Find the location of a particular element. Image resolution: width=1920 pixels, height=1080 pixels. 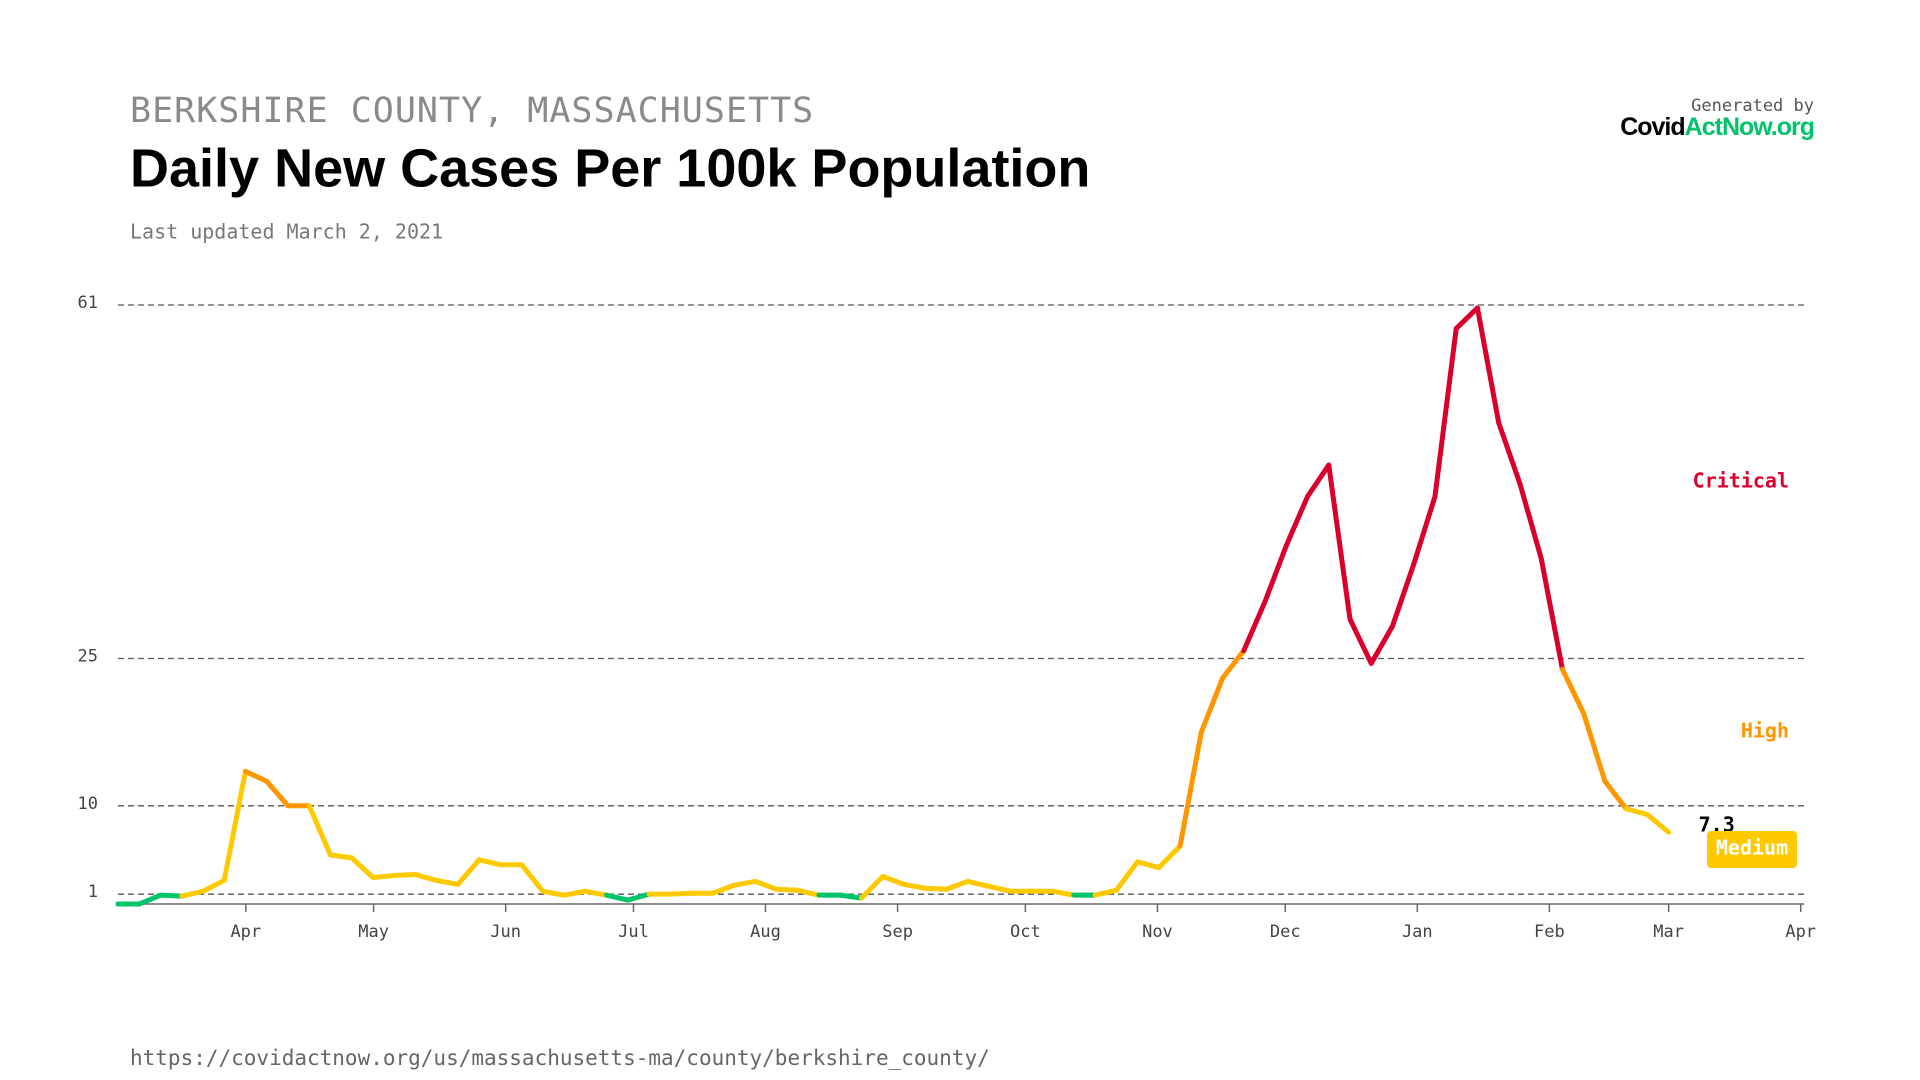

x-tick-label: Mar is located at coordinates (1668, 932).